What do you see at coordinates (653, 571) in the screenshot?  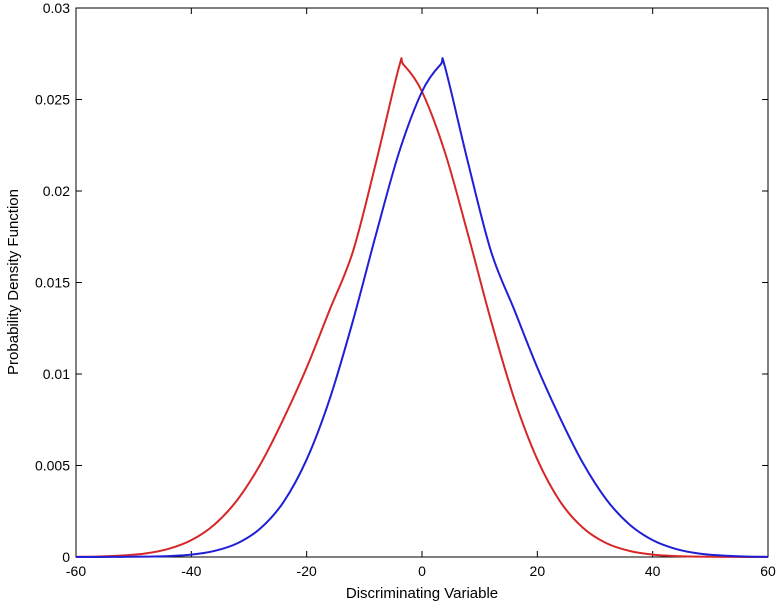 I see `x-tick-label: 40` at bounding box center [653, 571].